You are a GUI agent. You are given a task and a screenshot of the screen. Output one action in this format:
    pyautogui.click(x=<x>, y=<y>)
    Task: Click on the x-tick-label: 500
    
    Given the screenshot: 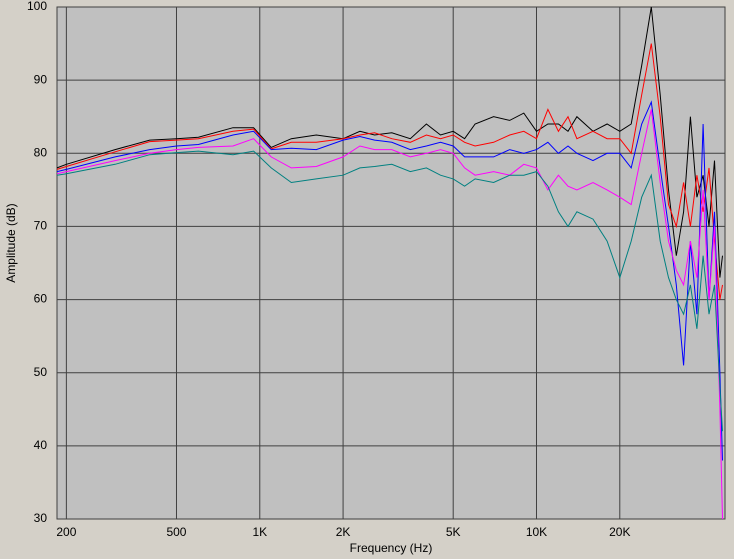 What is the action you would take?
    pyautogui.click(x=176, y=532)
    